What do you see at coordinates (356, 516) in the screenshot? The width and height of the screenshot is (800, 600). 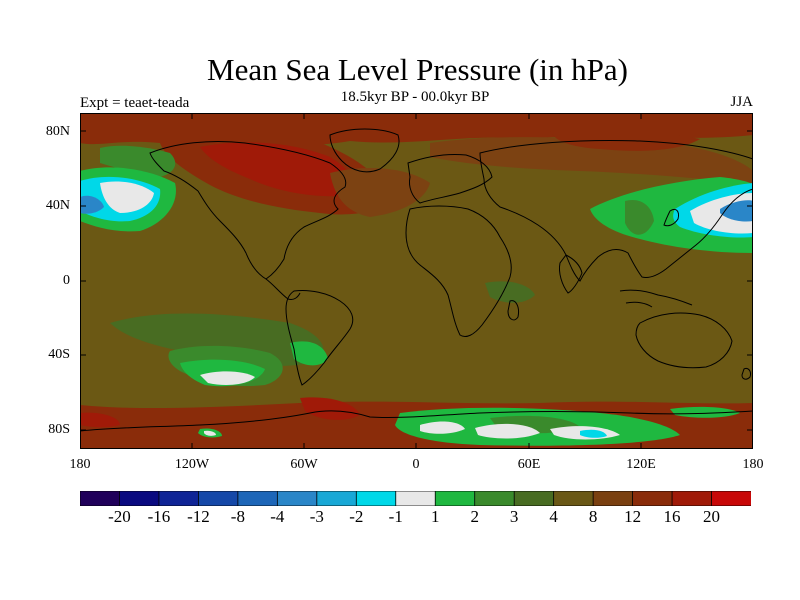 I see `colorbar-label: -2` at bounding box center [356, 516].